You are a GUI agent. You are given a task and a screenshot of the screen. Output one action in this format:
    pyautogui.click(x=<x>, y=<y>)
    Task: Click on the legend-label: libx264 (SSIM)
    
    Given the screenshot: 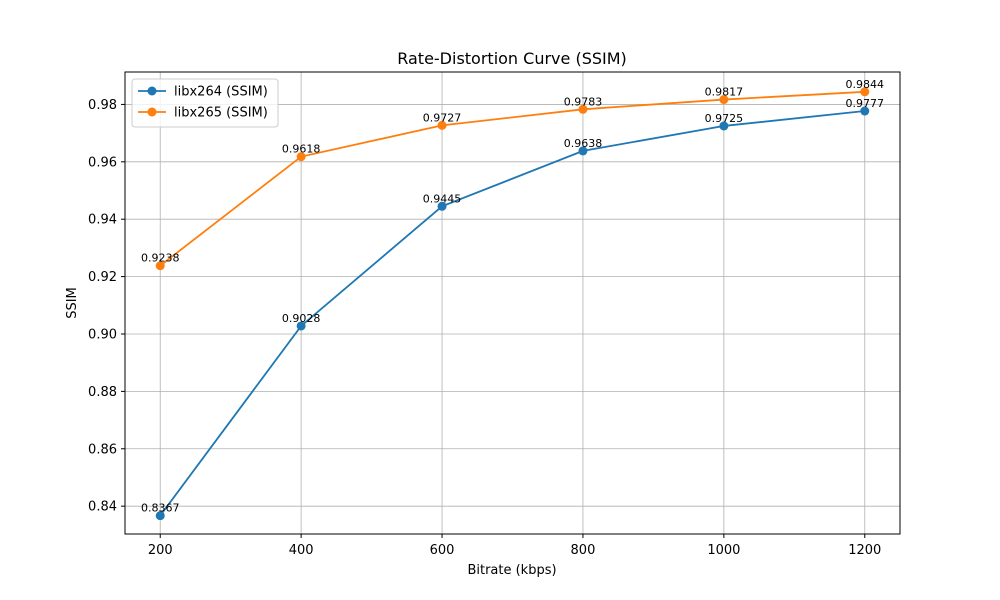 What is the action you would take?
    pyautogui.click(x=221, y=92)
    